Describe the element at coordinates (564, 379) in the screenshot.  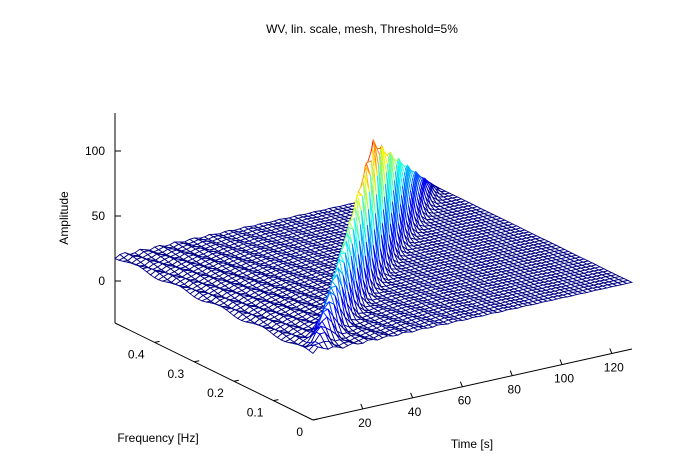
I see `x-tick-label: 100` at that location.